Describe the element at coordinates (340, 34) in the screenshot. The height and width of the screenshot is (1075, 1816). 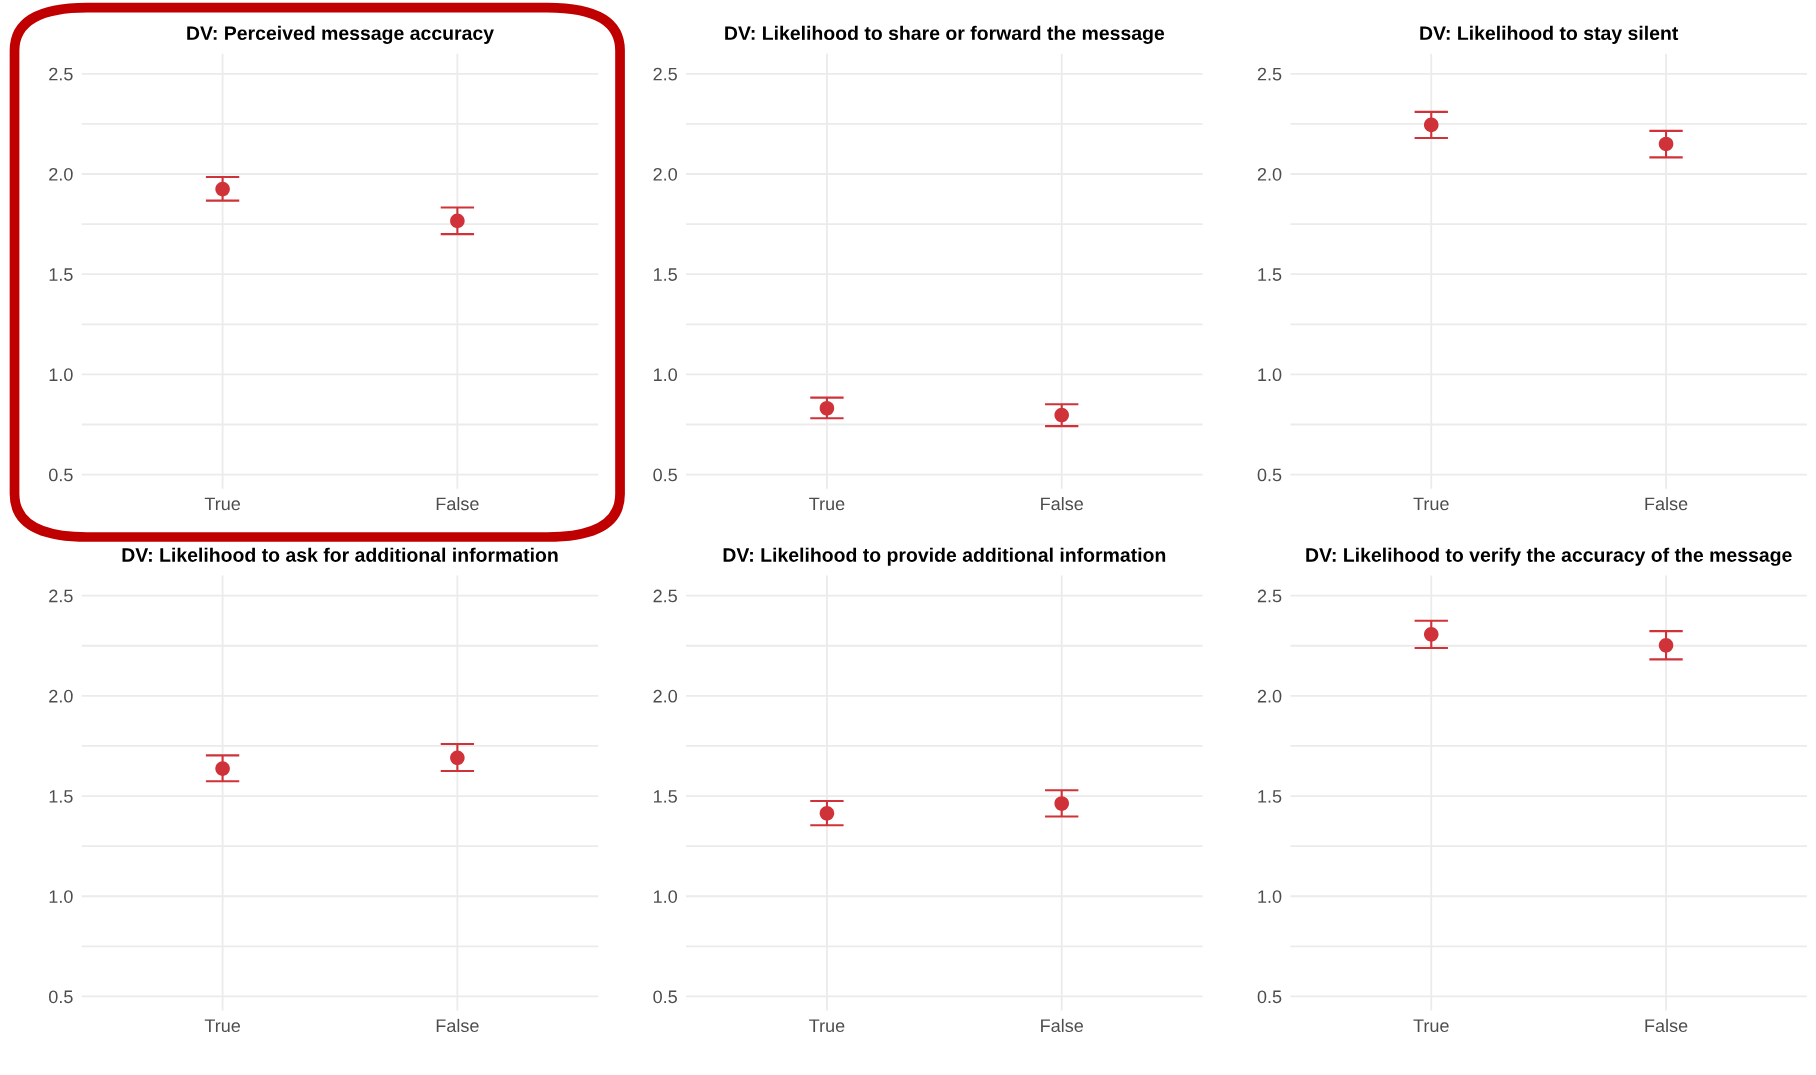
I see `chart-title: DV: Perceived message accuracy` at that location.